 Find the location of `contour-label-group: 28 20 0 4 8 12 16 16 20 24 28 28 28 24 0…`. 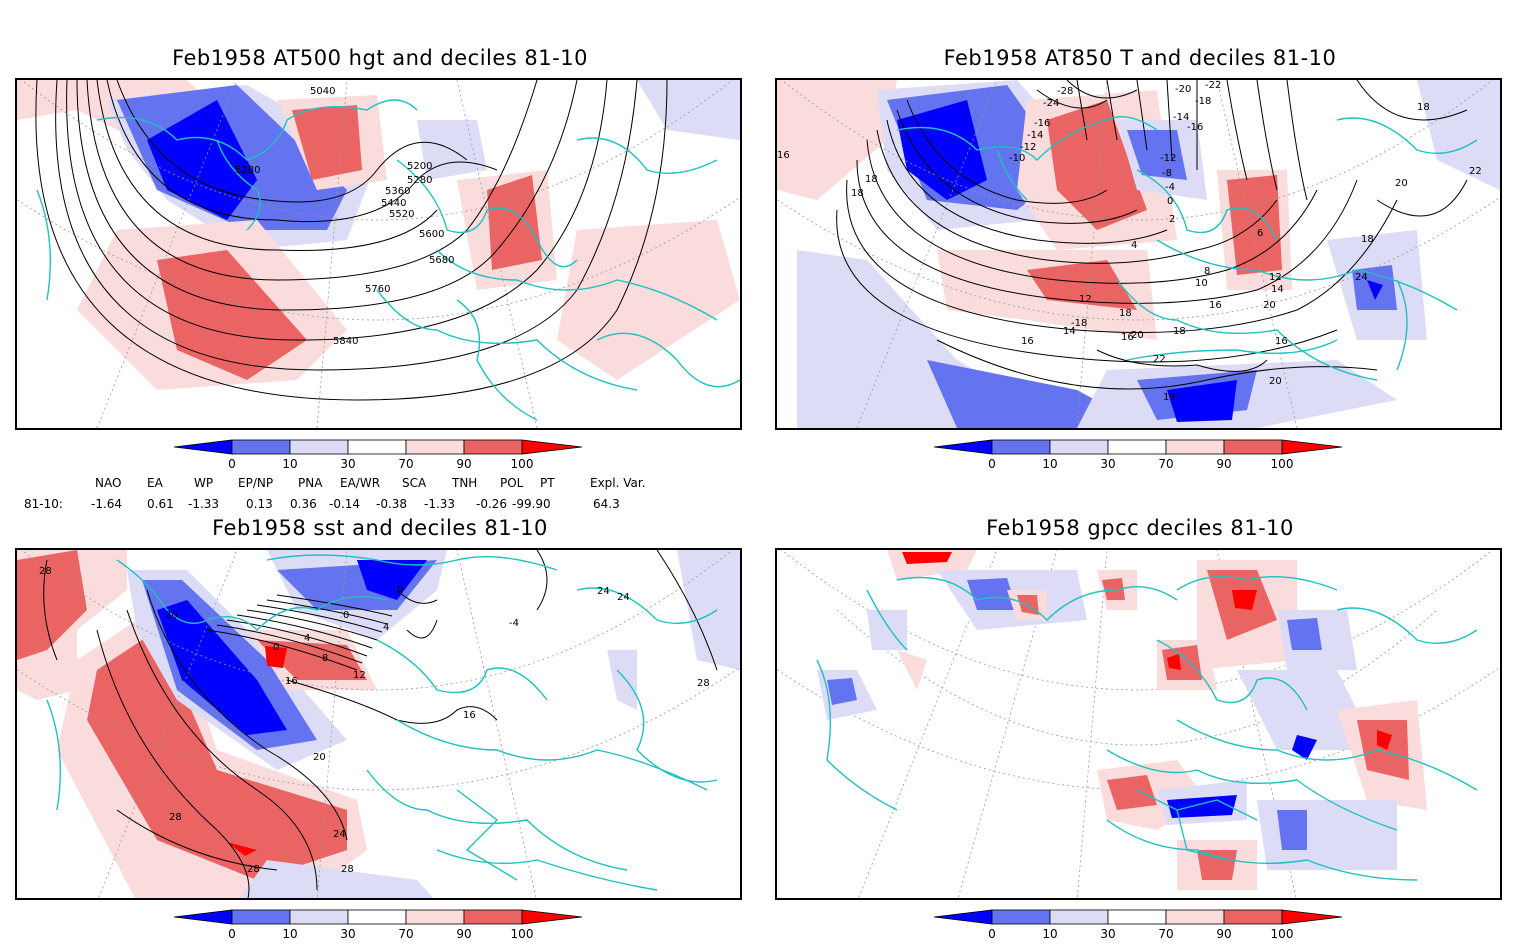

contour-label-group: 28 20 0 4 8 12 16 16 20 24 28 28 28 24 0… is located at coordinates (374, 720).